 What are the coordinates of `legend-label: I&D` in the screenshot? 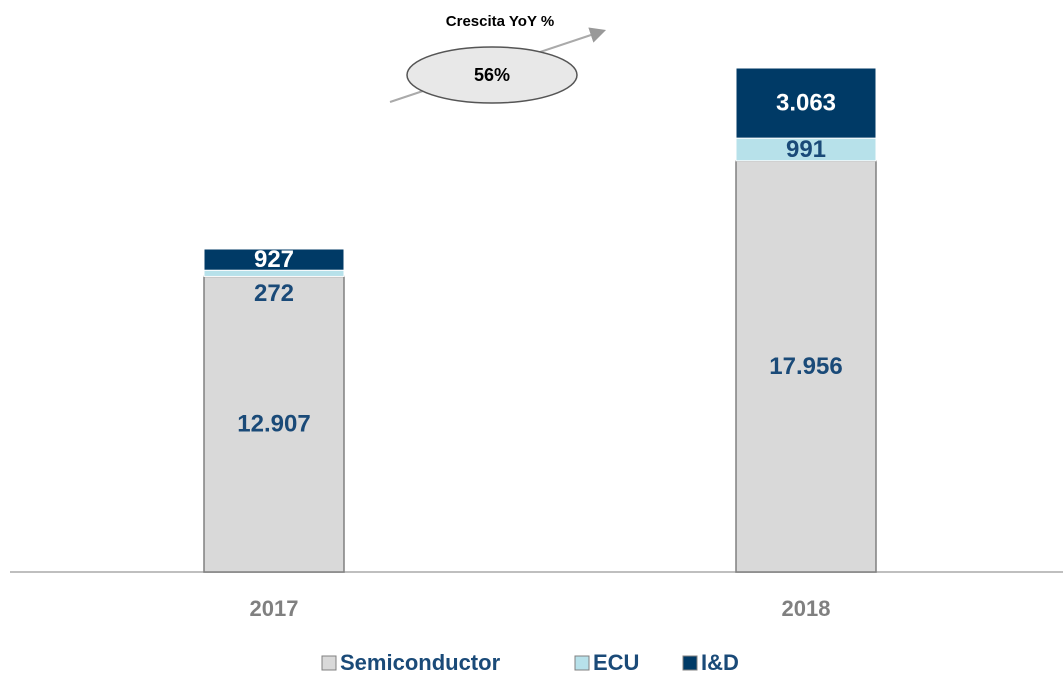 It's located at (720, 662).